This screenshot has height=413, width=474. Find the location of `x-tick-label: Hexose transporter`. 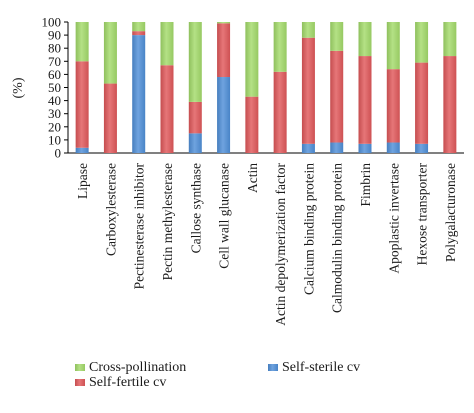

x-tick-label: Hexose transporter is located at coordinates (422, 214).